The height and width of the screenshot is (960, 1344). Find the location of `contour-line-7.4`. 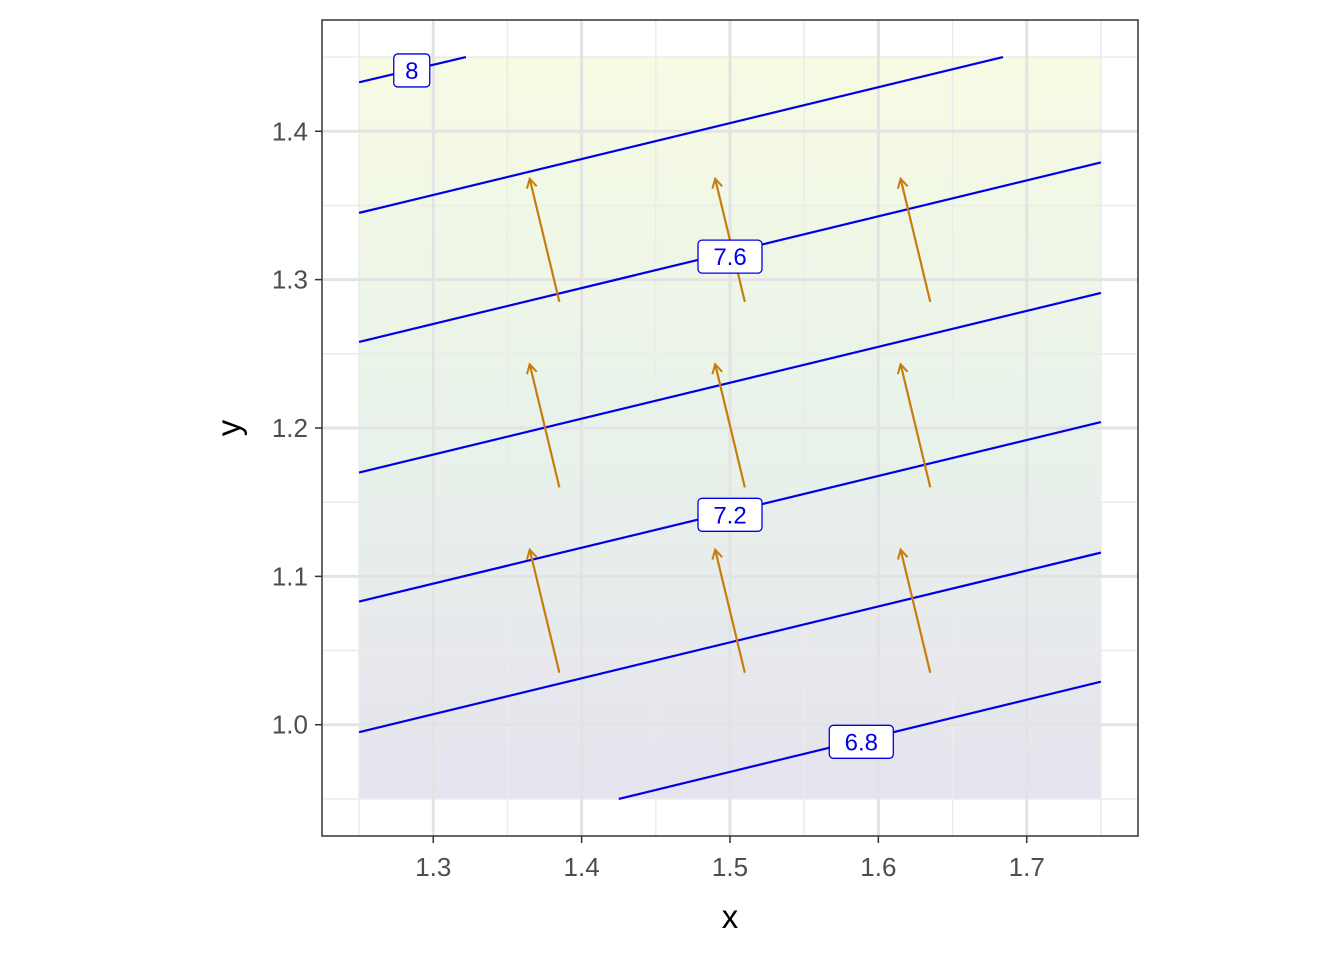

contour-line-7.4 is located at coordinates (730, 382).